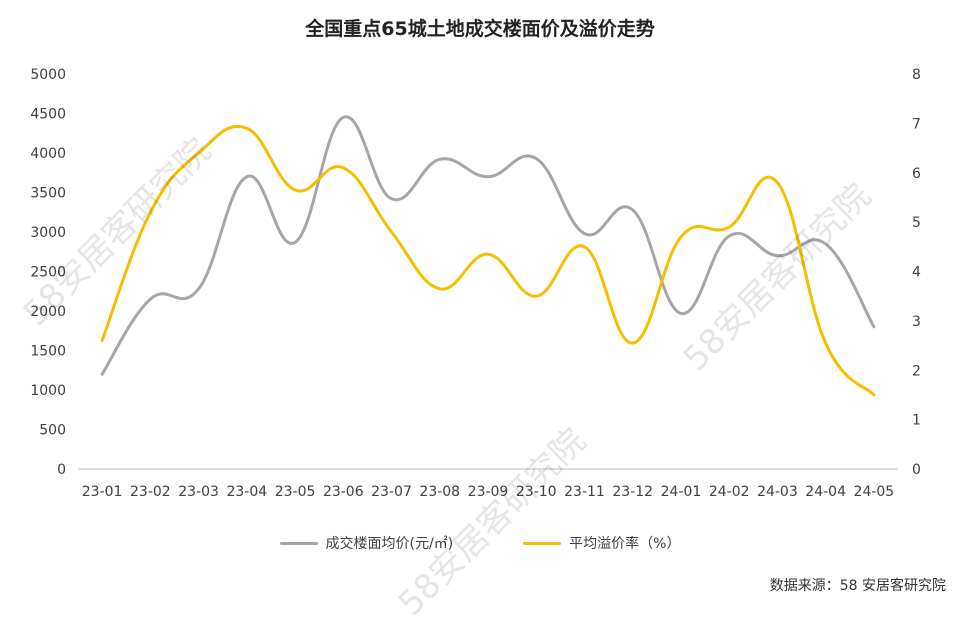 The height and width of the screenshot is (625, 960). Describe the element at coordinates (48, 233) in the screenshot. I see `y-left-tick-label: 3000` at that location.